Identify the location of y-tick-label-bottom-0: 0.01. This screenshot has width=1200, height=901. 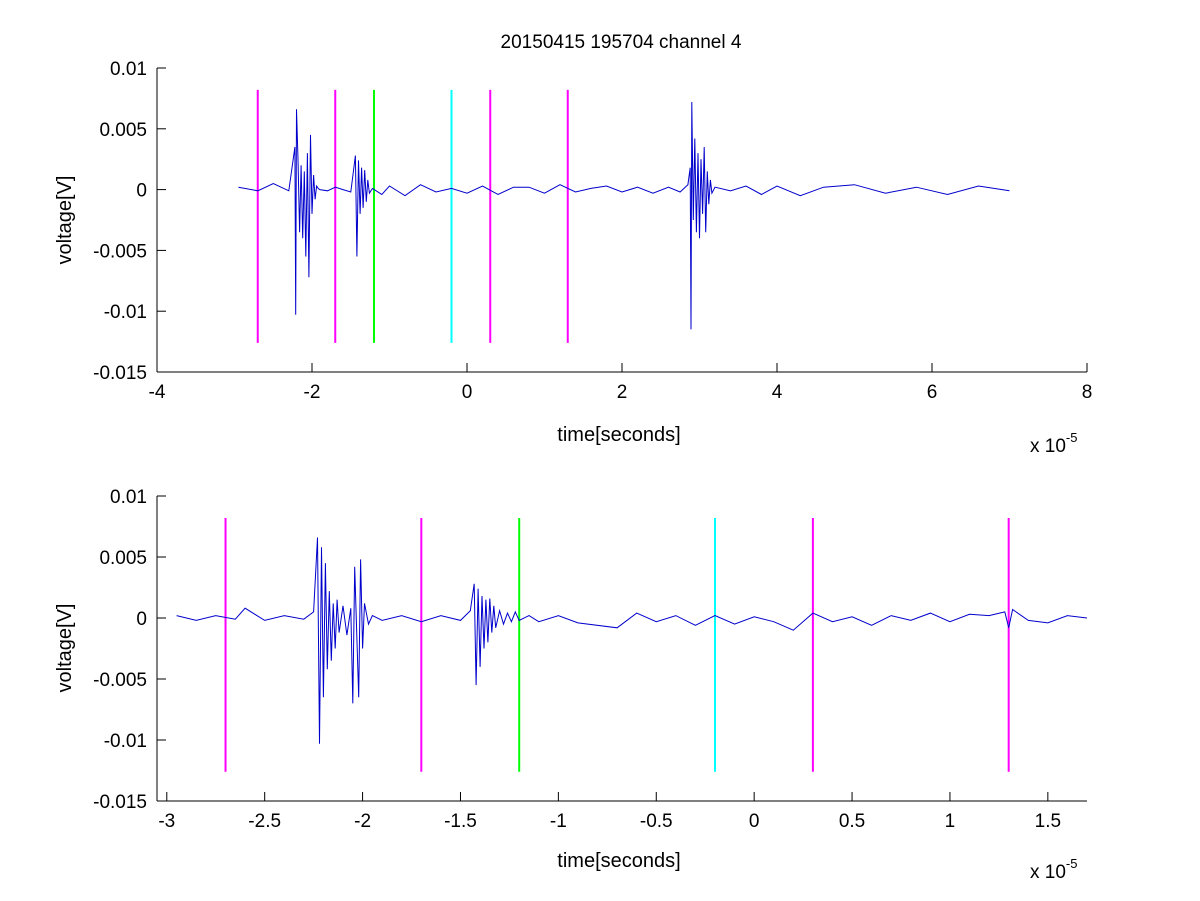
(128, 497).